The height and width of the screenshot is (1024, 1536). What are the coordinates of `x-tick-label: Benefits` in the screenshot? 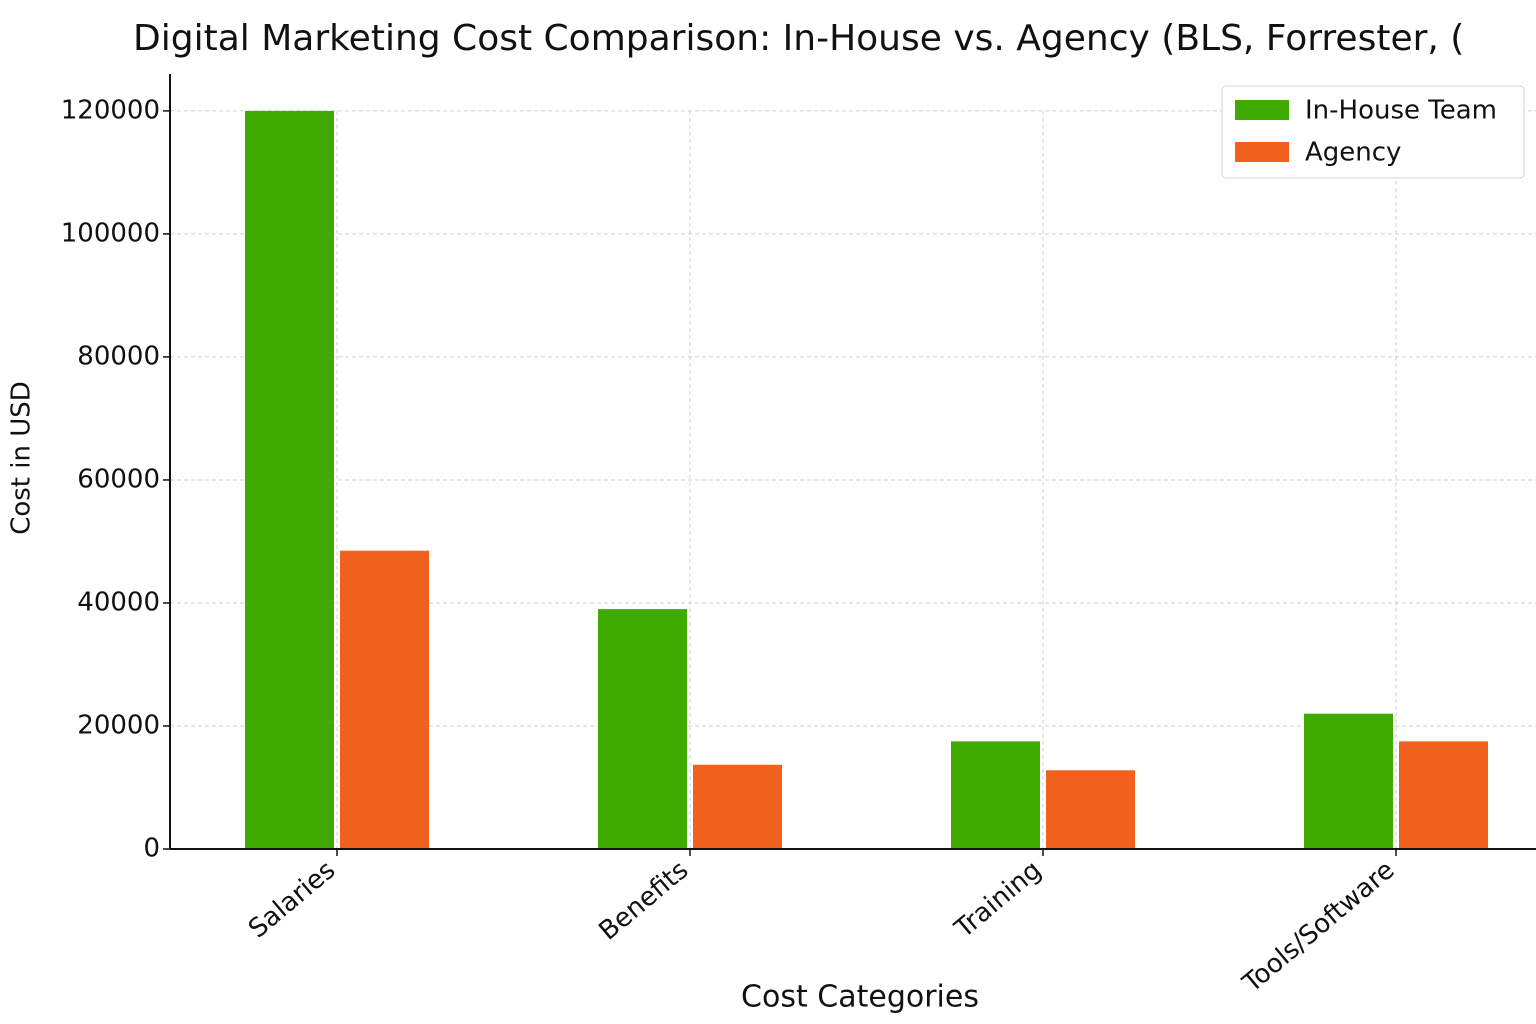 It's located at (644, 900).